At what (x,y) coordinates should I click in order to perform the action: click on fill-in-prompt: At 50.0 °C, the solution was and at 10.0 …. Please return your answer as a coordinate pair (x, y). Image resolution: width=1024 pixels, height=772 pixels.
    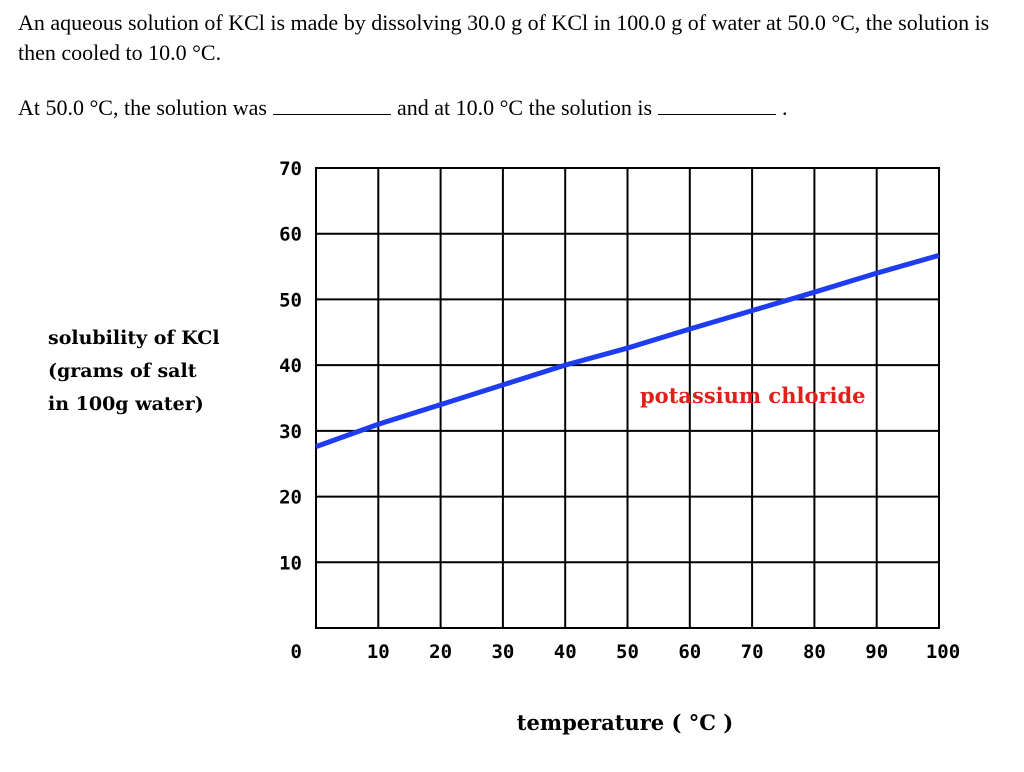
    Looking at the image, I should click on (403, 108).